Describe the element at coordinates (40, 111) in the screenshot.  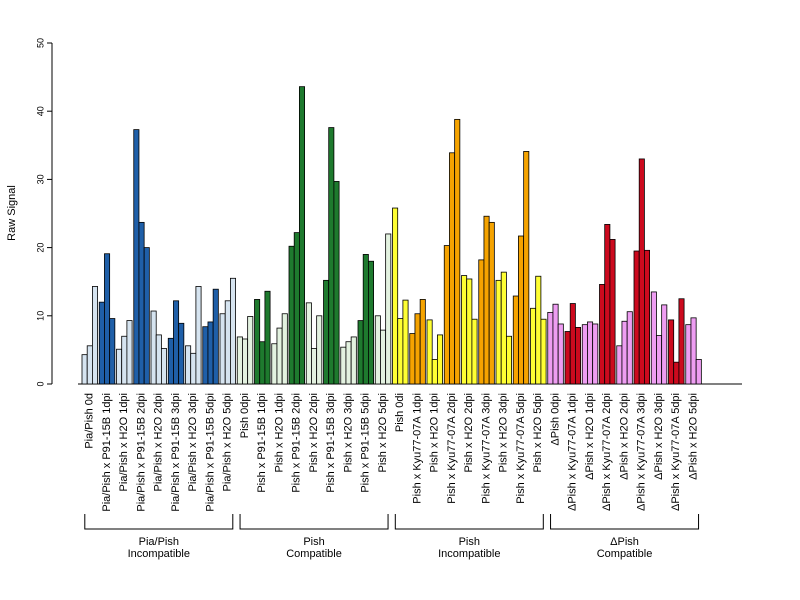
I see `y-tick-label: 40` at that location.